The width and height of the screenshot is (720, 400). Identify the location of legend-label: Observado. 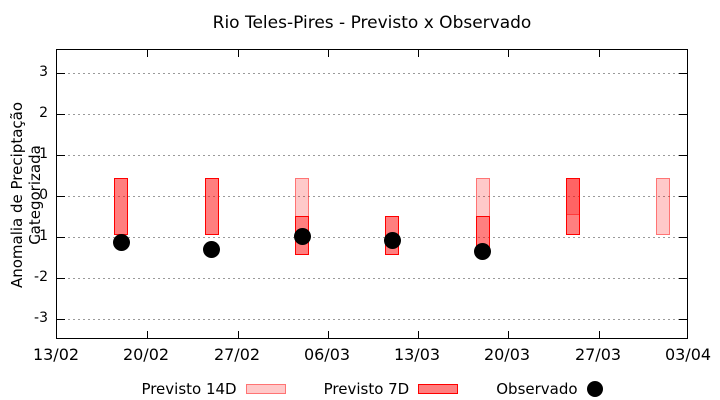
(537, 389).